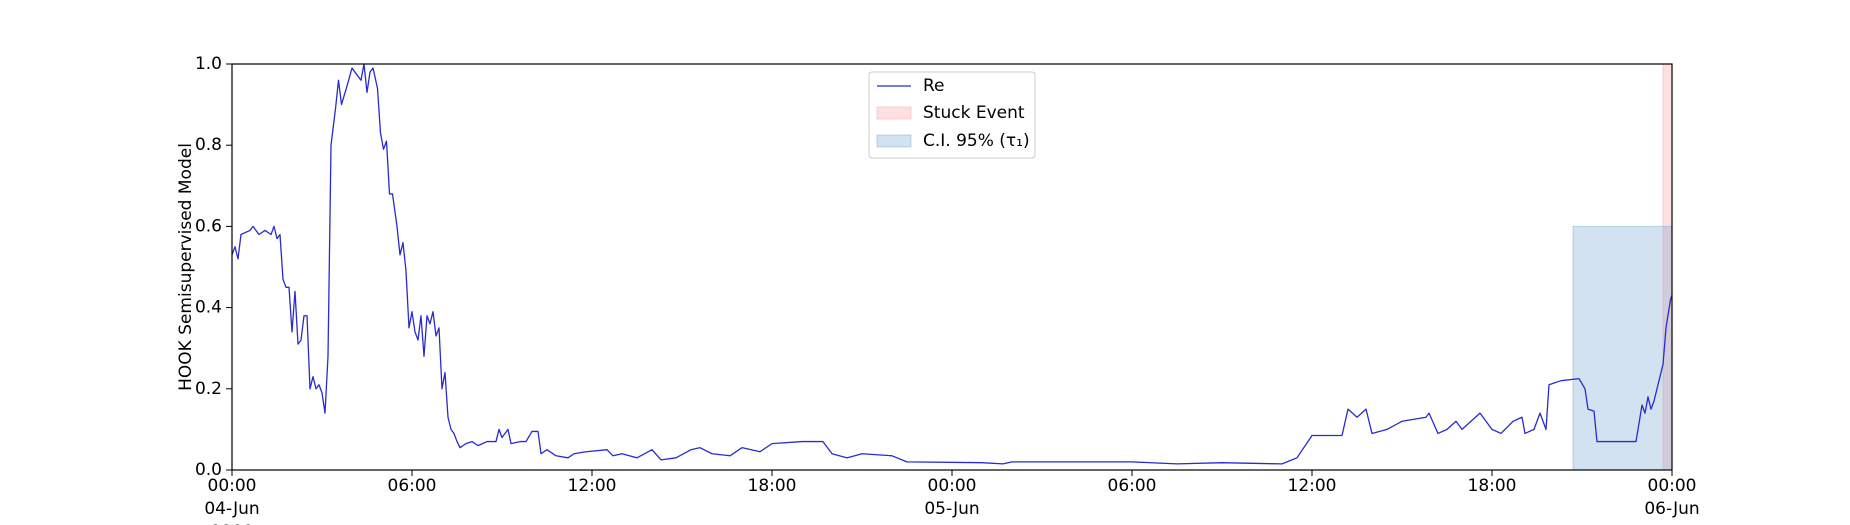 The height and width of the screenshot is (525, 1850). Describe the element at coordinates (934, 86) in the screenshot. I see `legend-label: Re` at that location.